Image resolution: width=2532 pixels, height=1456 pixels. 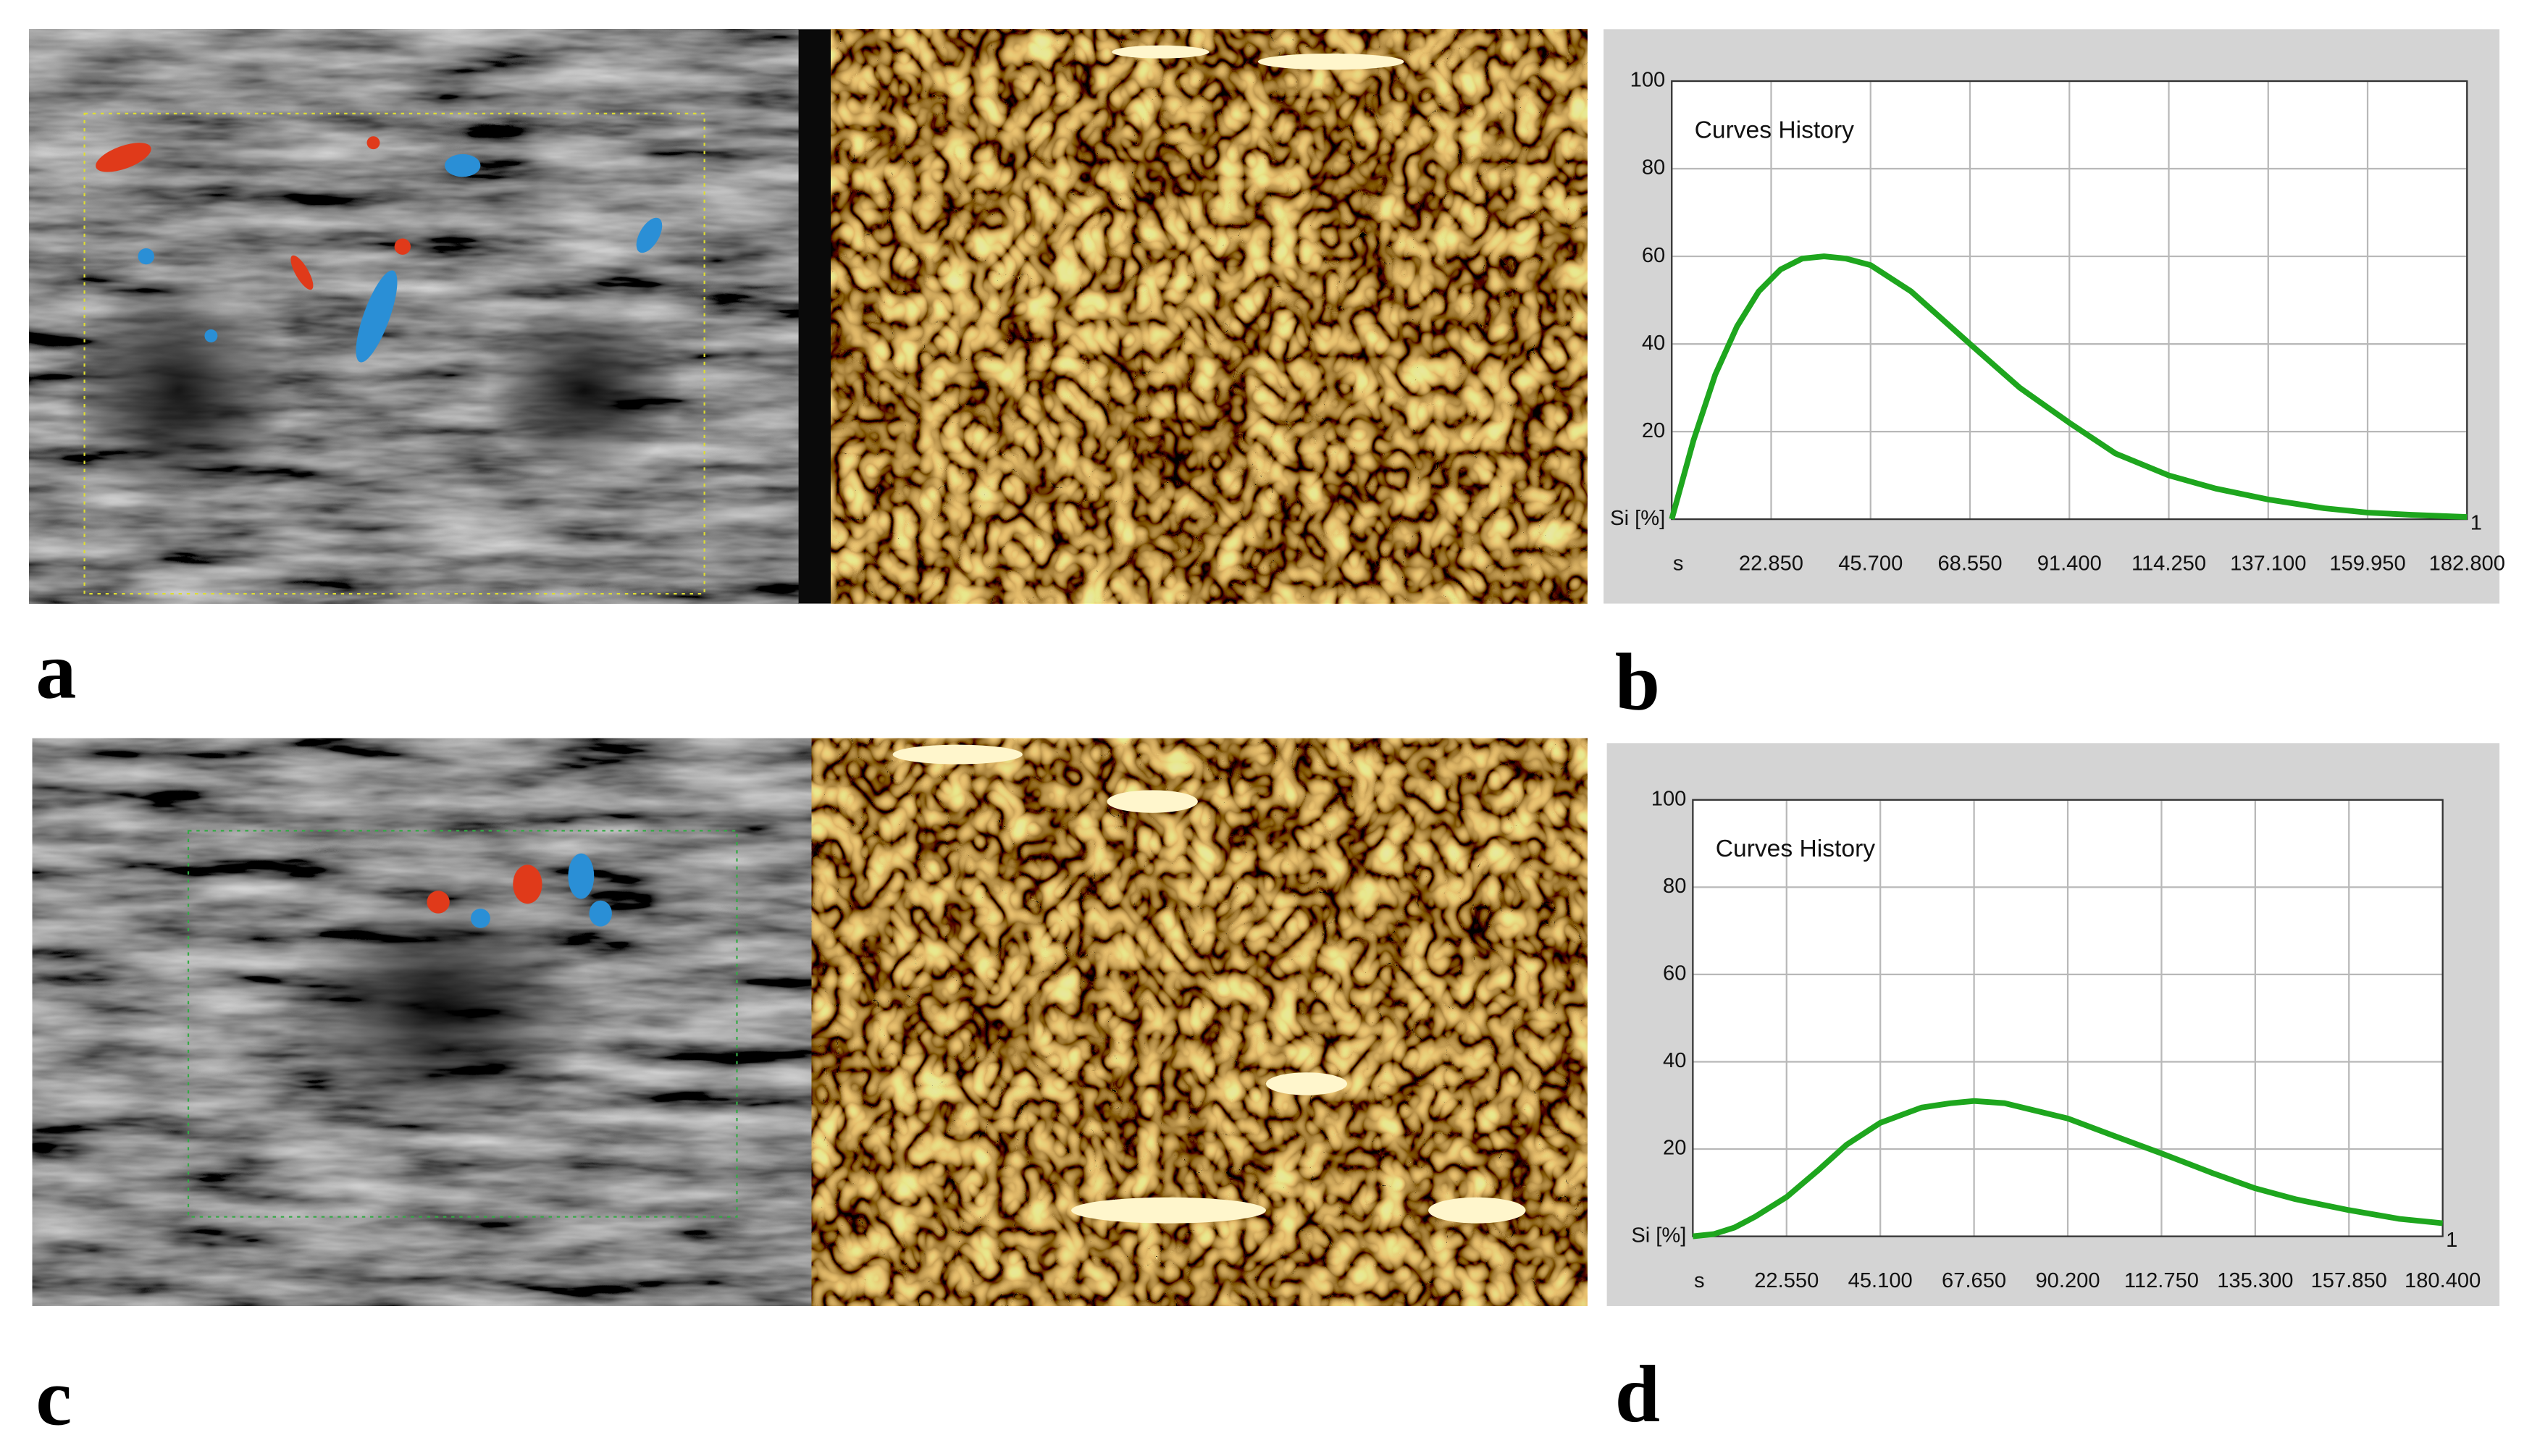 I want to click on panel-label: b, so click(x=1637, y=682).